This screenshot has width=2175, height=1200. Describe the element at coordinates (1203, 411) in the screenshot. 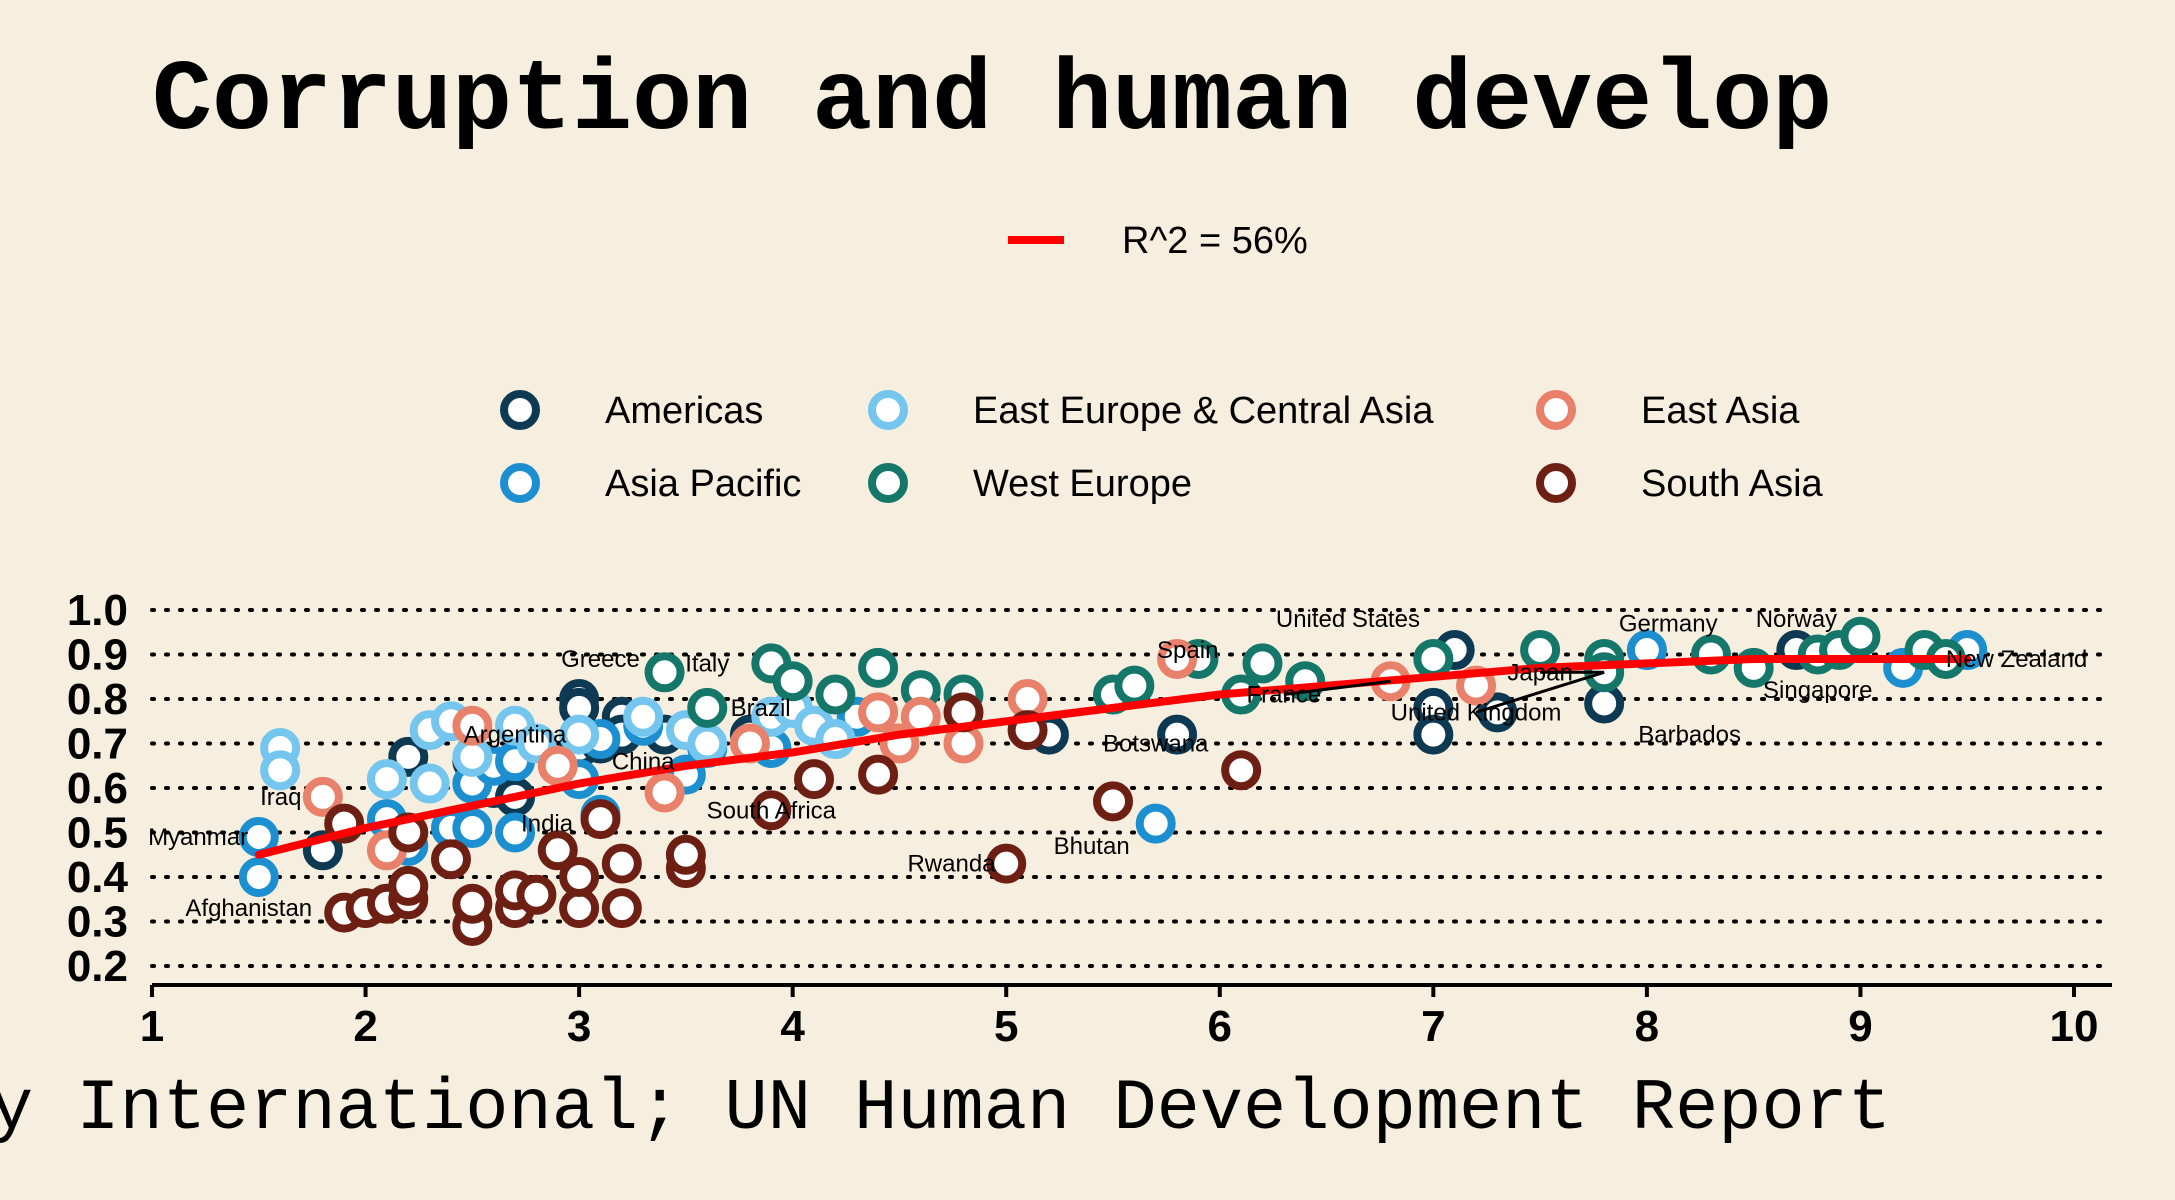

I see `legend-label: East Europe & Central Asia` at that location.